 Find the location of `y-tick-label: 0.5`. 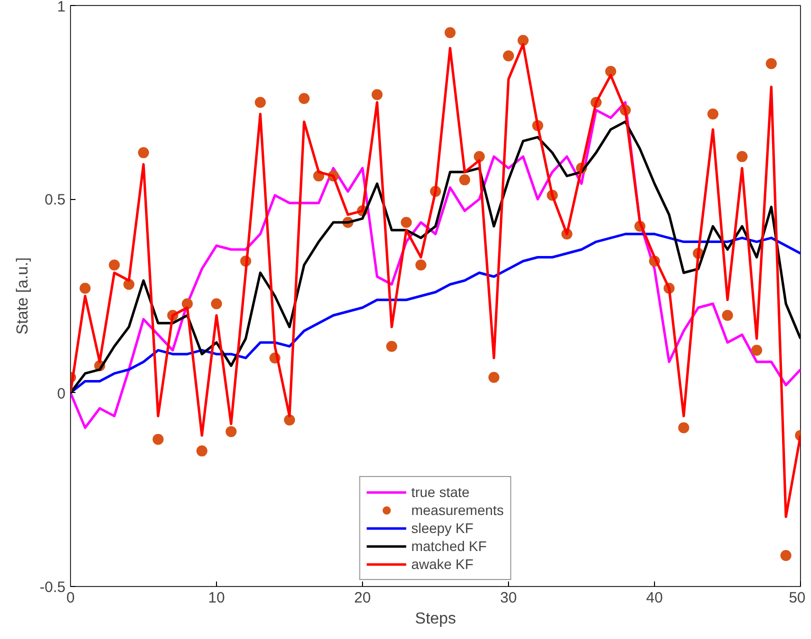

y-tick-label: 0.5 is located at coordinates (55, 200).